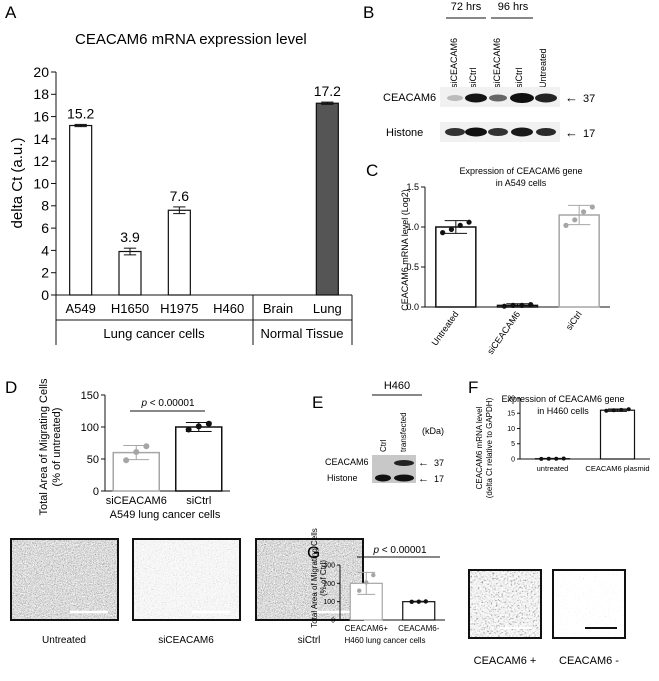 Image resolution: width=659 pixels, height=681 pixels. I want to click on x-tick-label: A549, so click(80, 308).